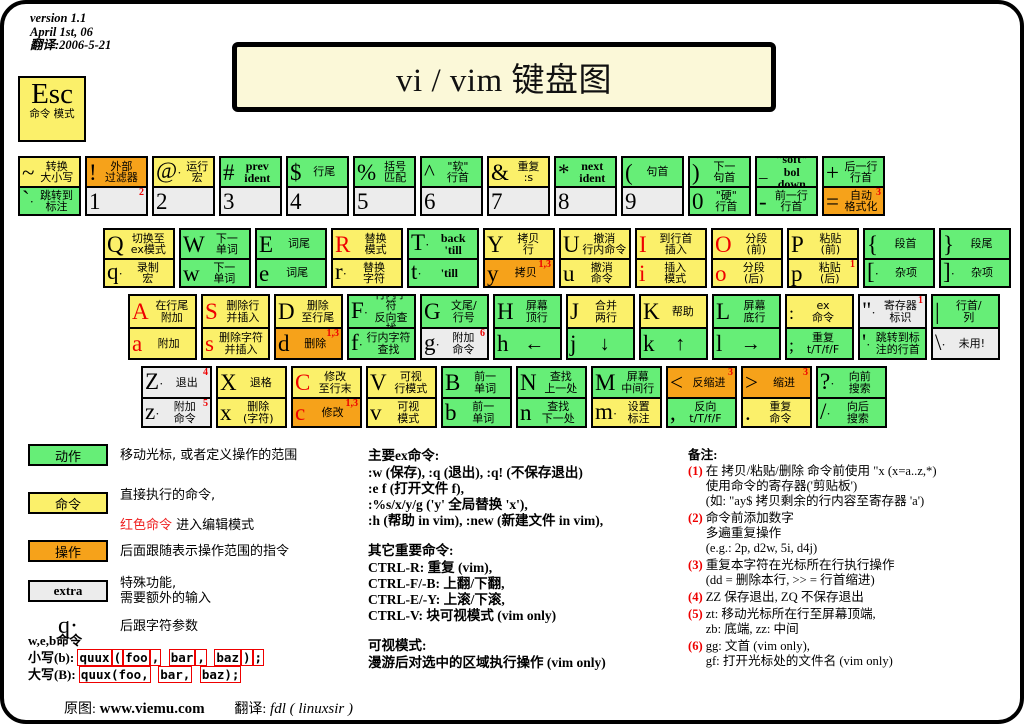  I want to click on key-j: J 合并 两行 j ↓, so click(600, 327).